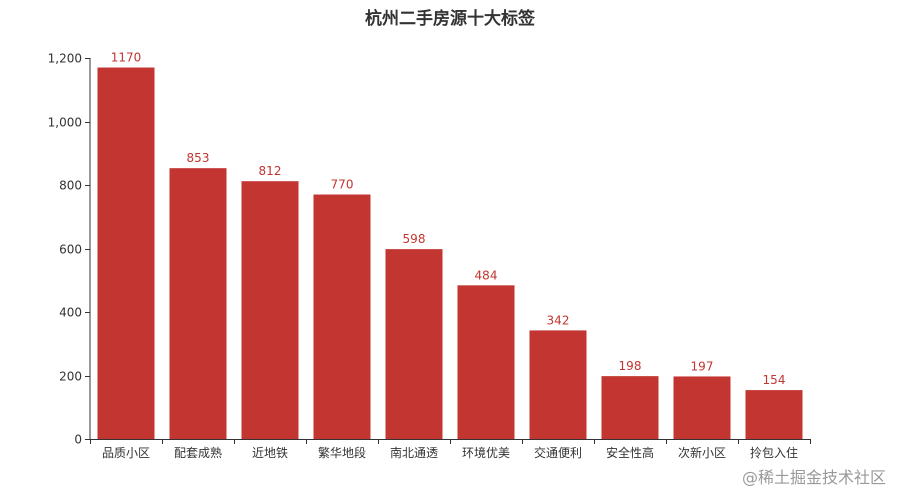 Image resolution: width=900 pixels, height=500 pixels. What do you see at coordinates (450, 19) in the screenshot?
I see `chart-title: 杭州二手房源十大标签` at bounding box center [450, 19].